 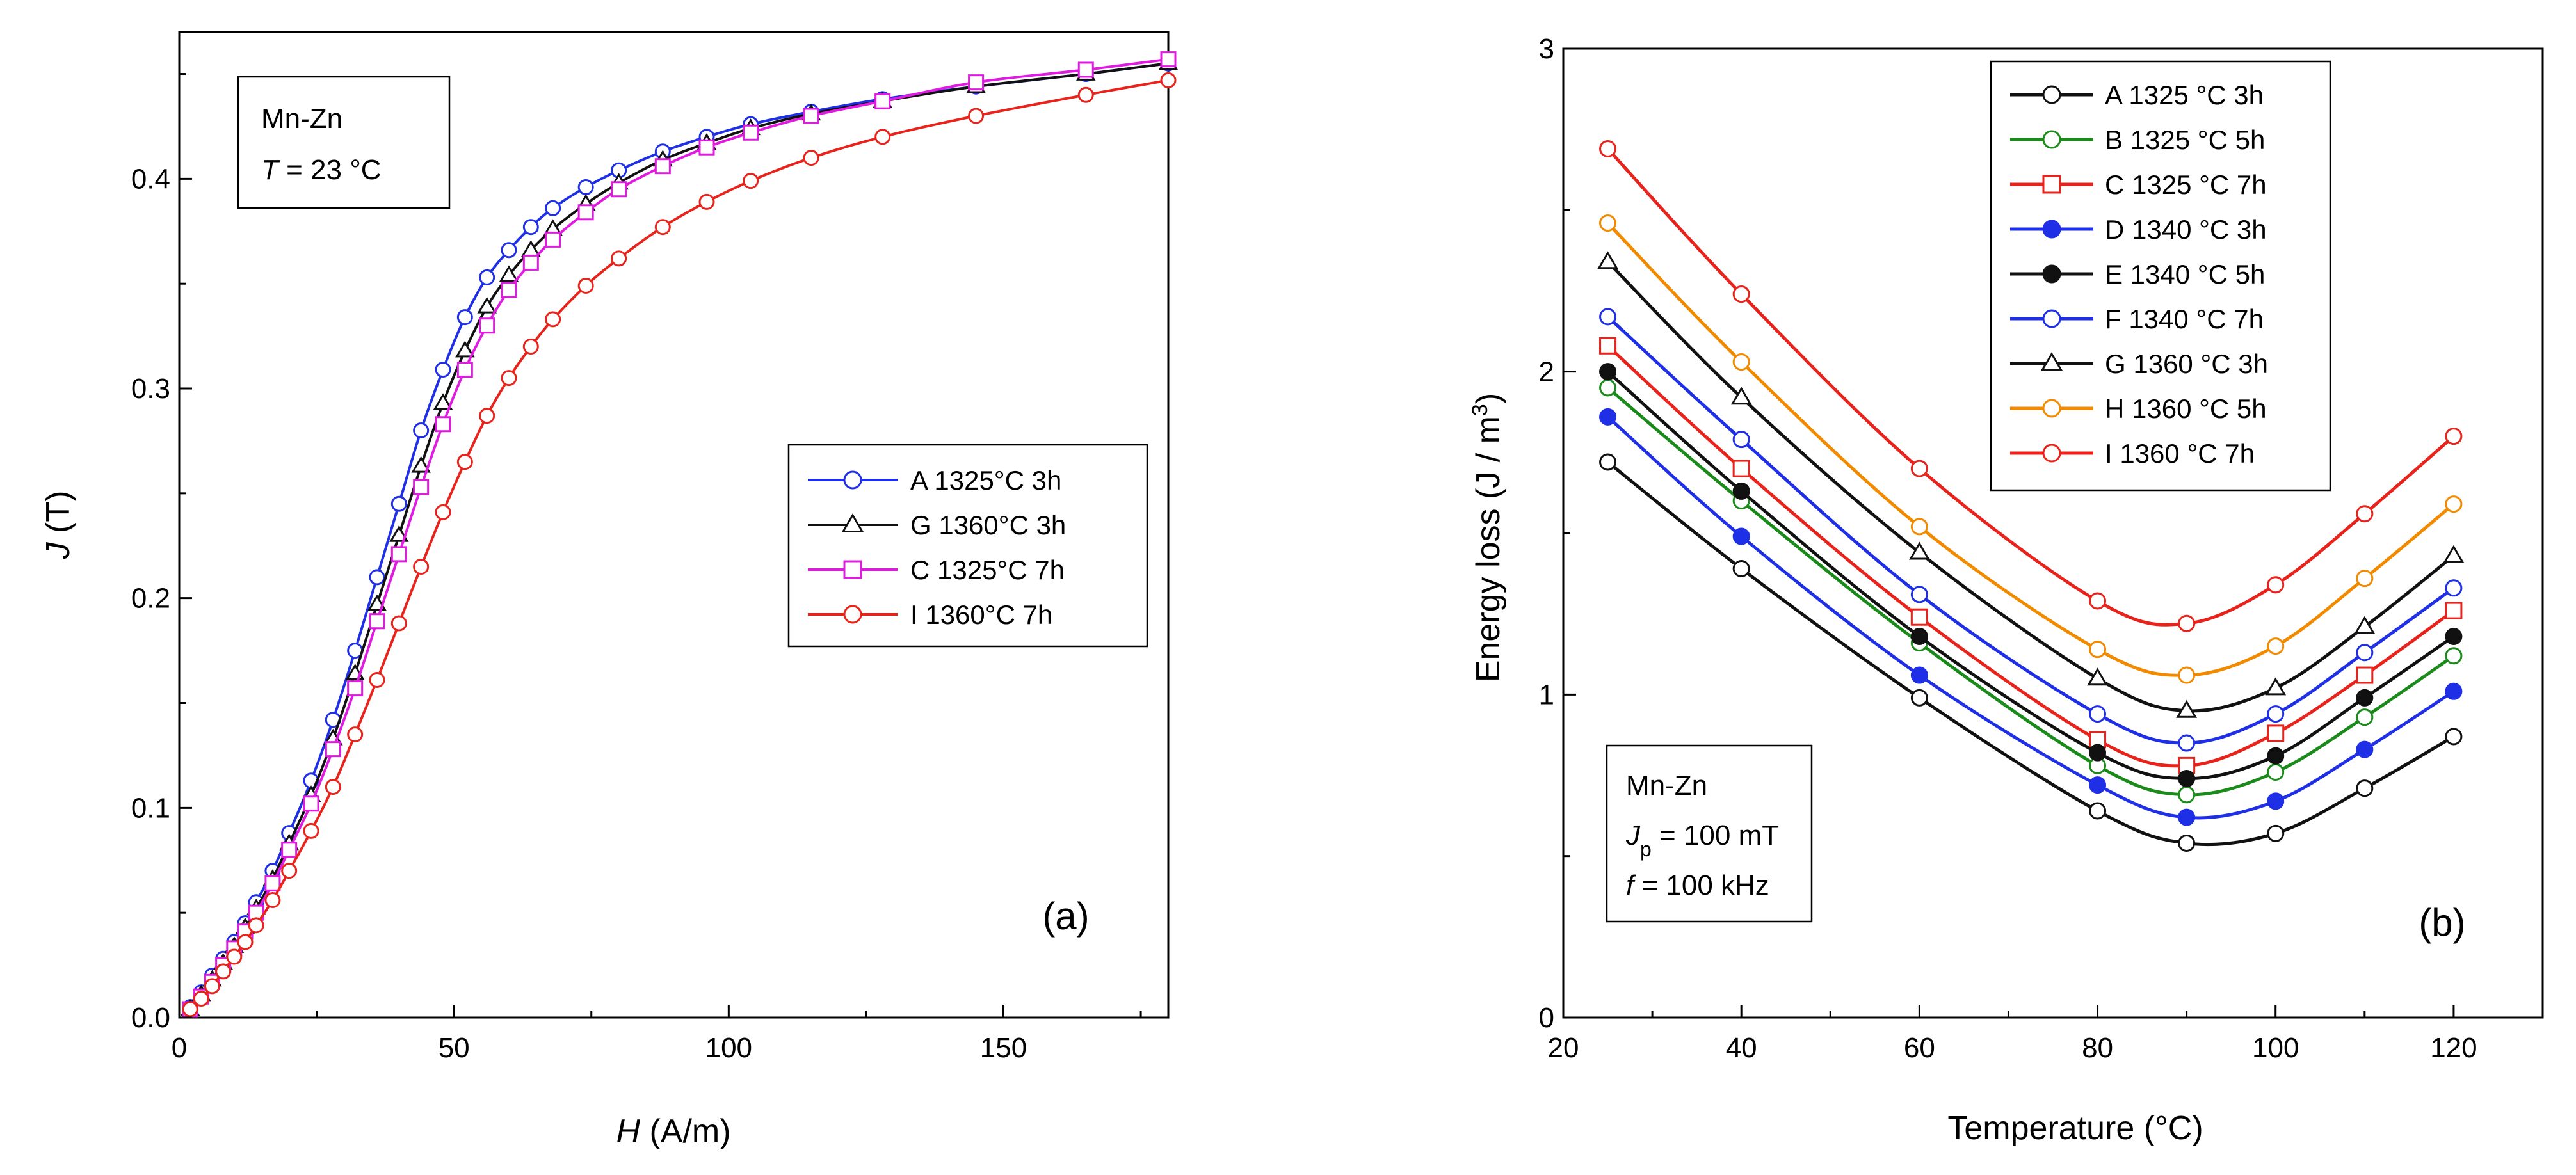 I want to click on legend-item-i-1360-c-7h: I 1360 °C 7h, so click(x=2132, y=453).